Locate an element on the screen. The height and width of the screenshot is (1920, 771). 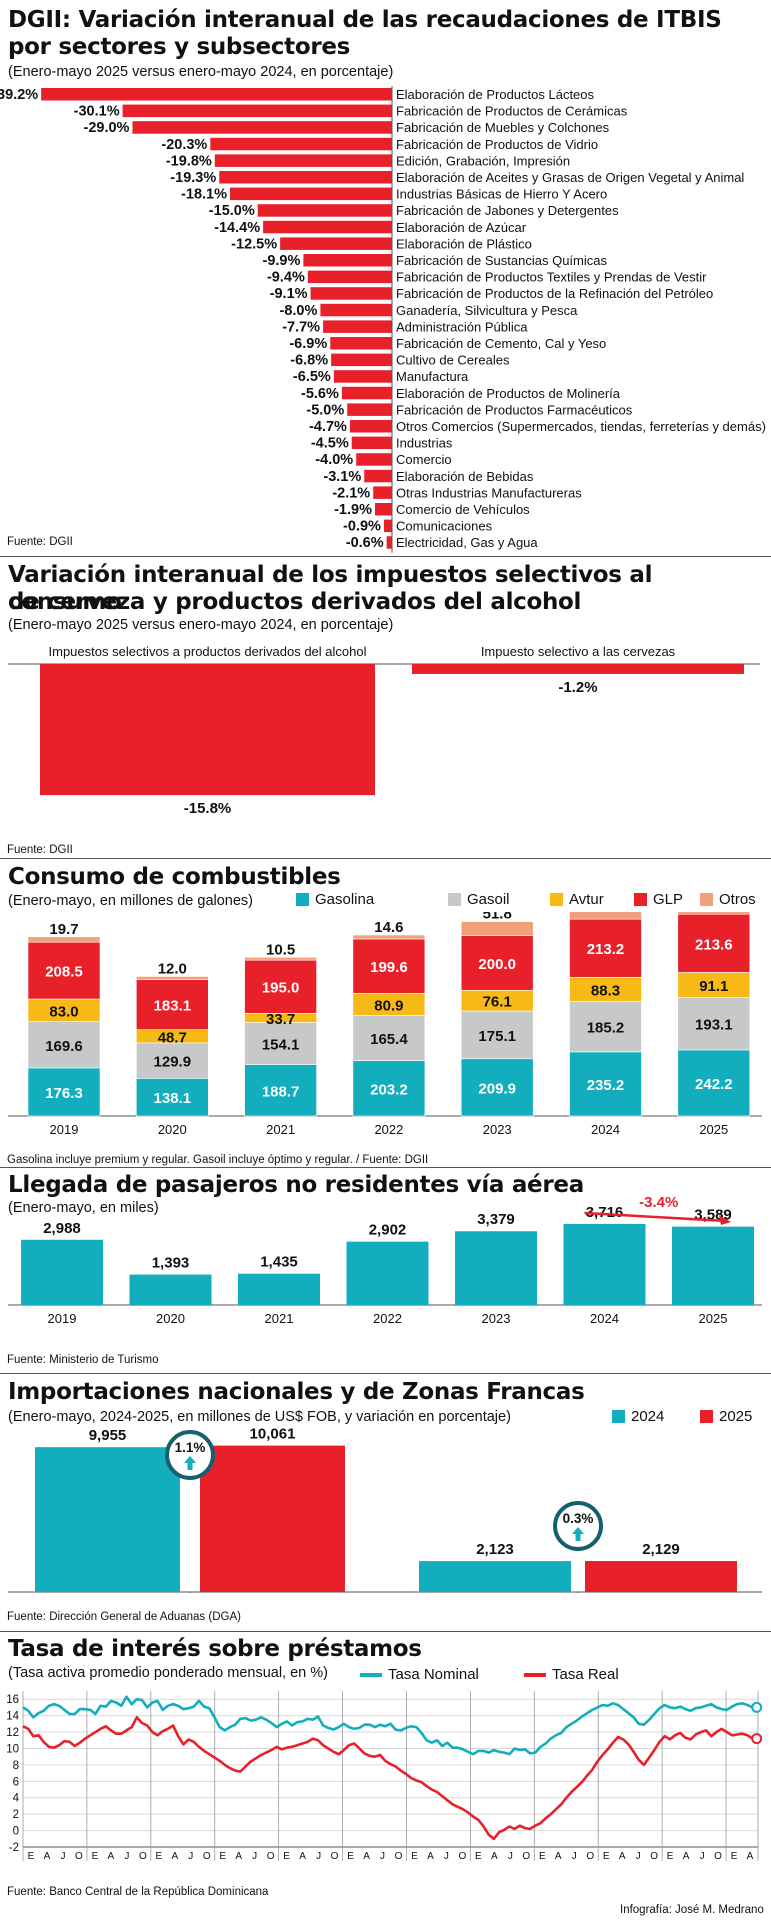
legend-2024: 2024 is located at coordinates (638, 1416).